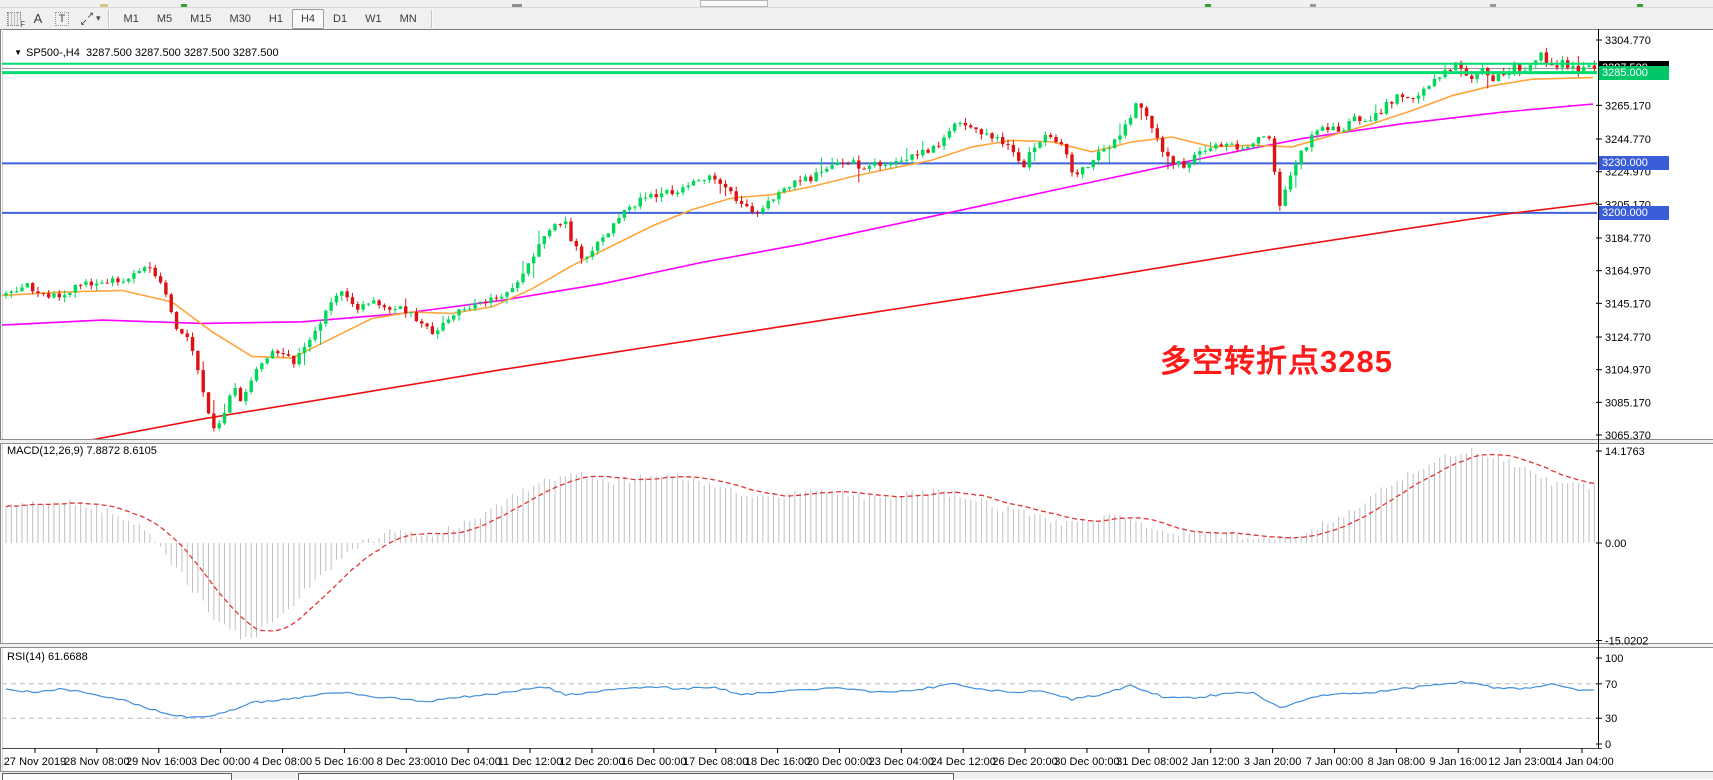 The image size is (1713, 780). I want to click on grid-glyph, so click(14, 18).